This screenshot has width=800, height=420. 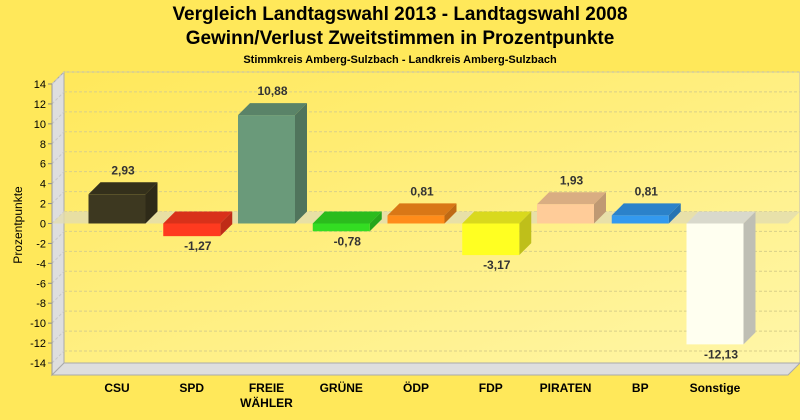 I want to click on x-tick-label: GRÜNE, so click(x=341, y=387).